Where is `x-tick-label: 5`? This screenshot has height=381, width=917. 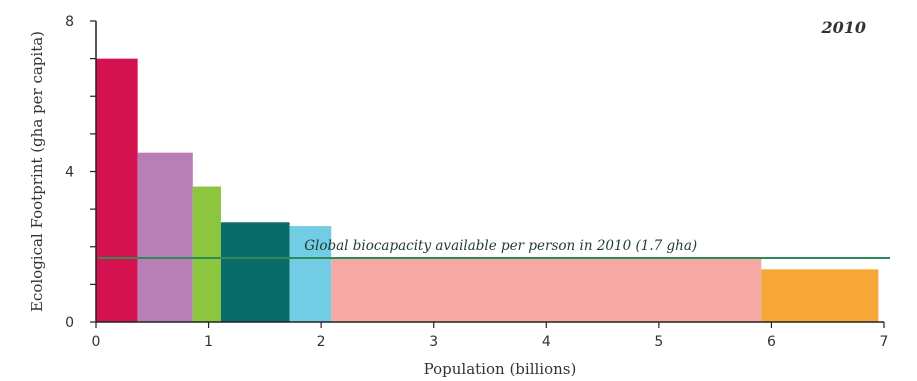 x-tick-label: 5 is located at coordinates (658, 342).